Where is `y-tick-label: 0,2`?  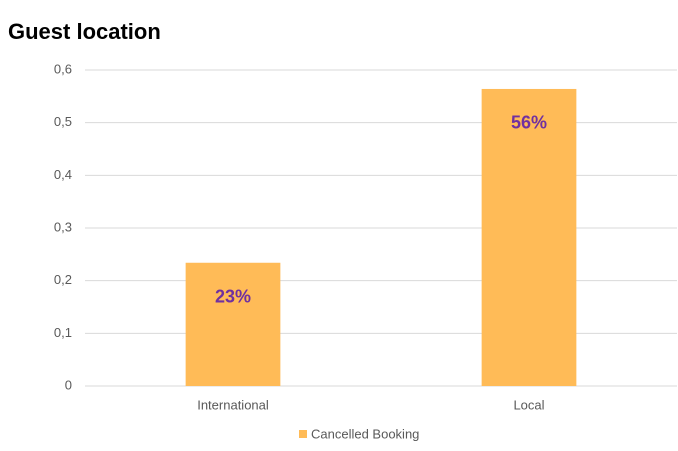
y-tick-label: 0,2 is located at coordinates (63, 279).